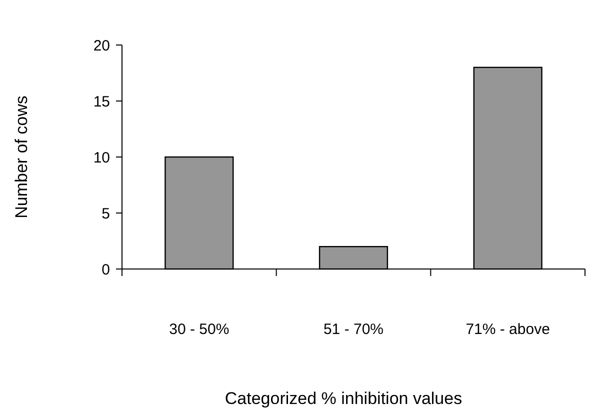 The image size is (608, 416). Describe the element at coordinates (106, 213) in the screenshot. I see `y-tick-label: 5` at that location.